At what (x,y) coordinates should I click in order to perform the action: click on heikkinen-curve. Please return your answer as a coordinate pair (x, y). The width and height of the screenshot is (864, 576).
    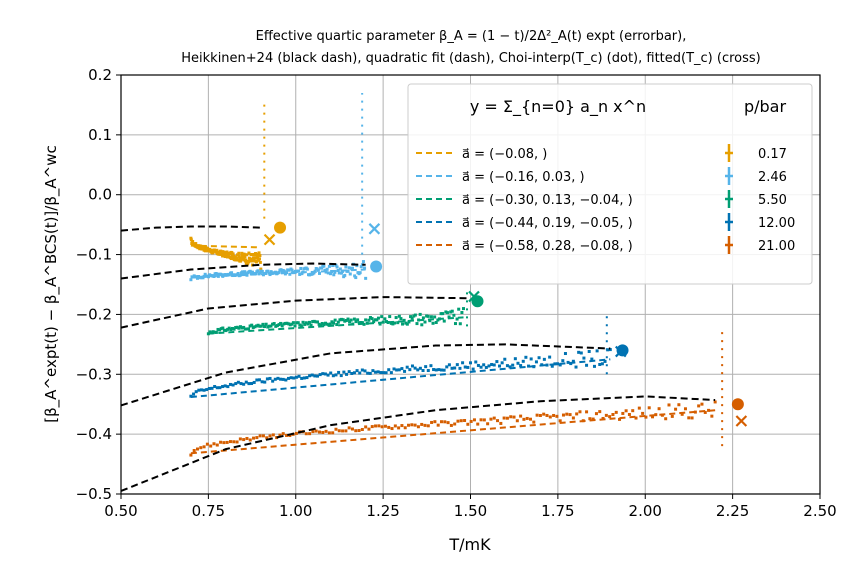
    Looking at the image, I should click on (366, 375).